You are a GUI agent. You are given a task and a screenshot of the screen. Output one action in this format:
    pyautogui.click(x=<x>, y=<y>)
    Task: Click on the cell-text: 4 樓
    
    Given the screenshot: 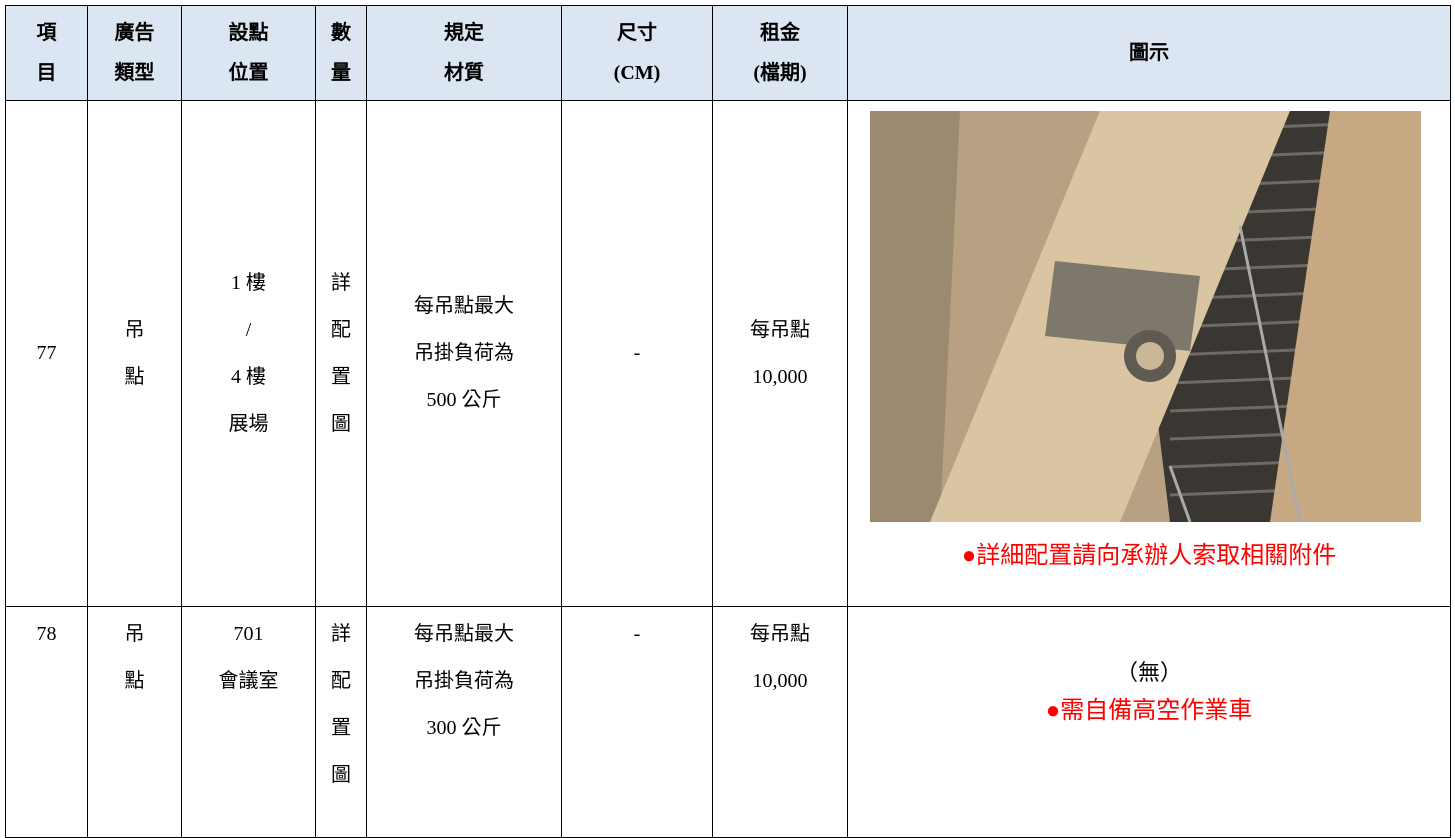 What is the action you would take?
    pyautogui.click(x=248, y=376)
    